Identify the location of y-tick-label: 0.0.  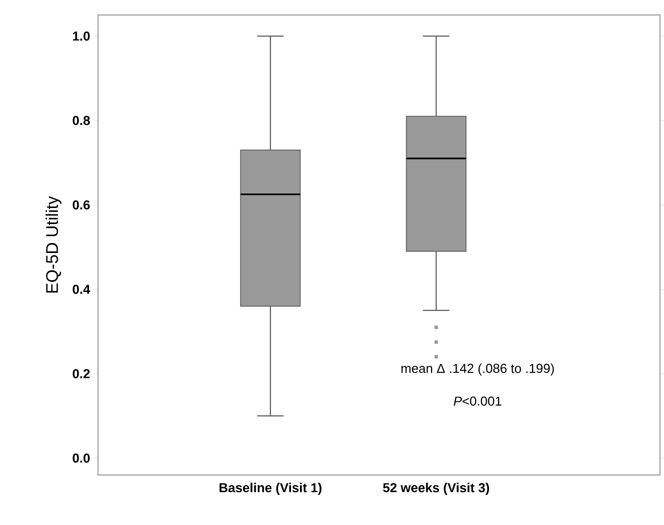
(81, 458).